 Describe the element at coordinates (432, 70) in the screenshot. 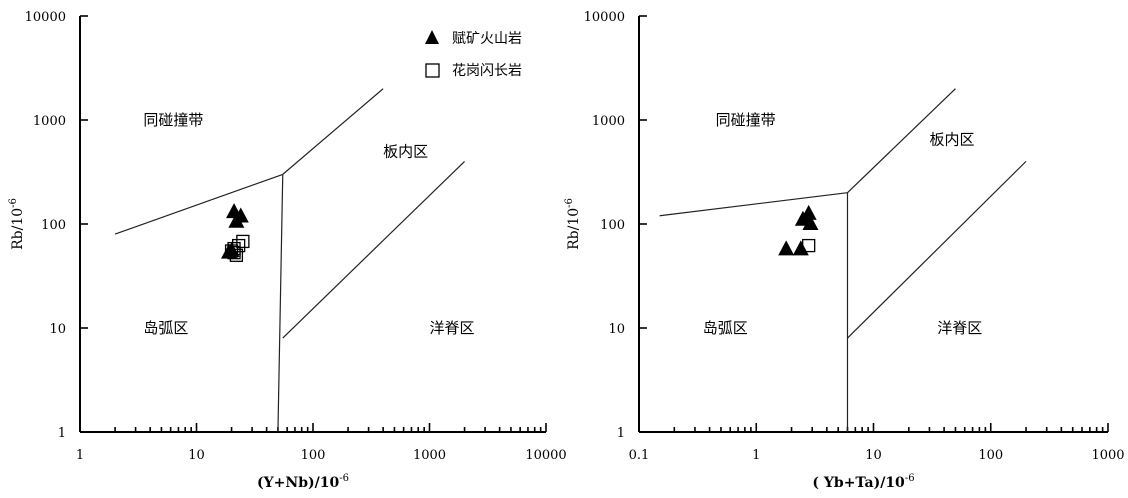

I see `legend-marker-square` at that location.